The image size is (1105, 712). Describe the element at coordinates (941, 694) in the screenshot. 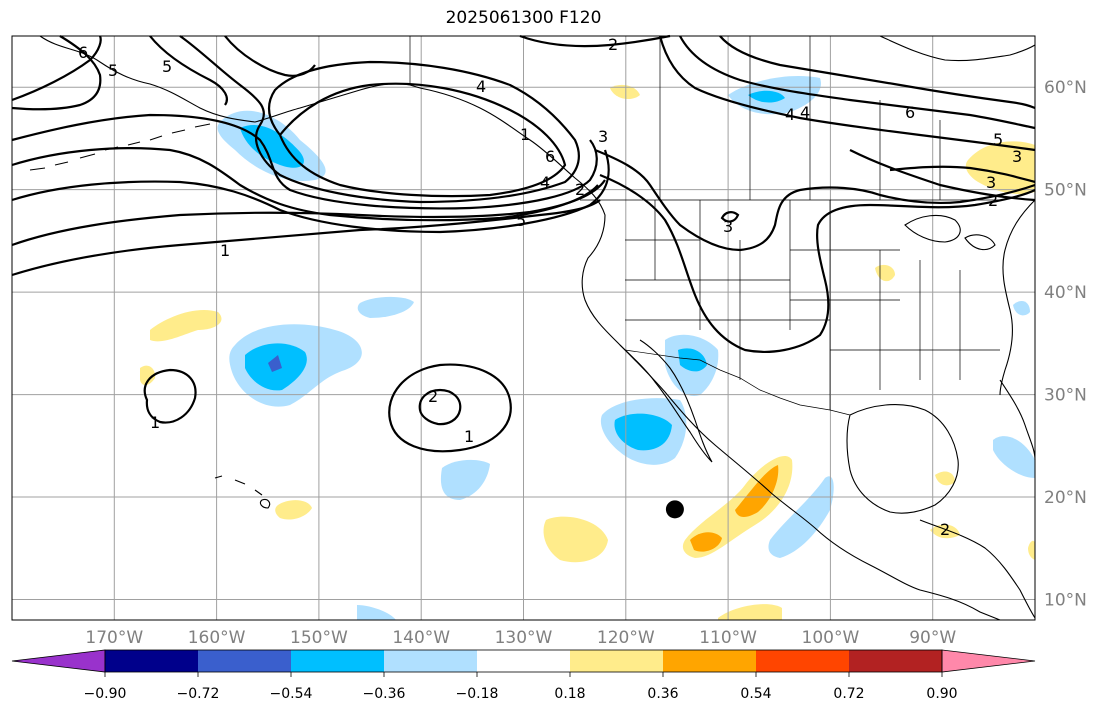

I see `colorbar-tick-label: 0.90` at that location.